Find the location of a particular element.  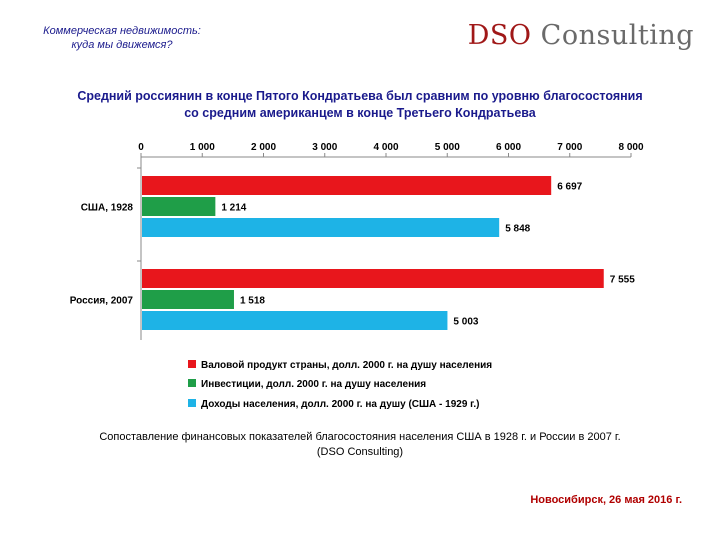

logo-consulting: Consulting is located at coordinates (617, 35).